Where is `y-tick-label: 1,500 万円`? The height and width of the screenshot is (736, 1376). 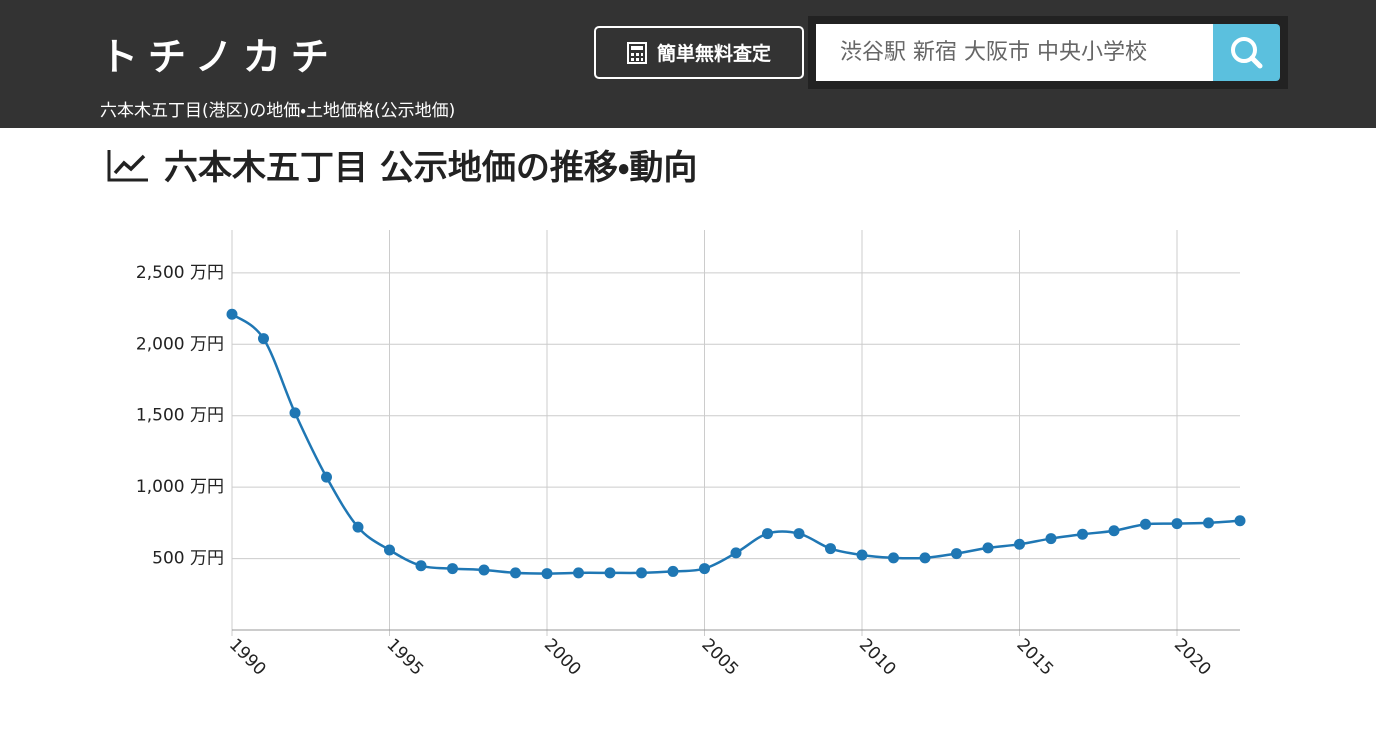 y-tick-label: 1,500 万円 is located at coordinates (180, 416).